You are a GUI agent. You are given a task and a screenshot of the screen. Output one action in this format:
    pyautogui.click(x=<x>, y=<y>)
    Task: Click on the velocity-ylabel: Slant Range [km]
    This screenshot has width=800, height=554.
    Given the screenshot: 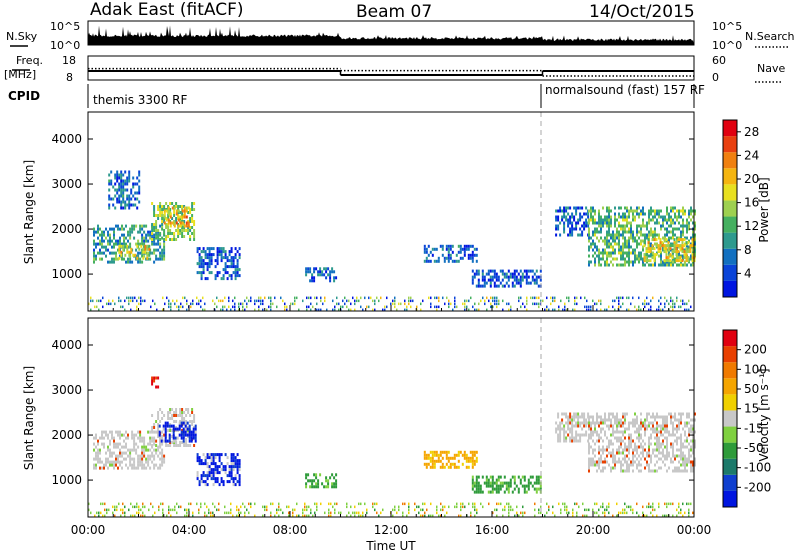 What is the action you would take?
    pyautogui.click(x=29, y=418)
    